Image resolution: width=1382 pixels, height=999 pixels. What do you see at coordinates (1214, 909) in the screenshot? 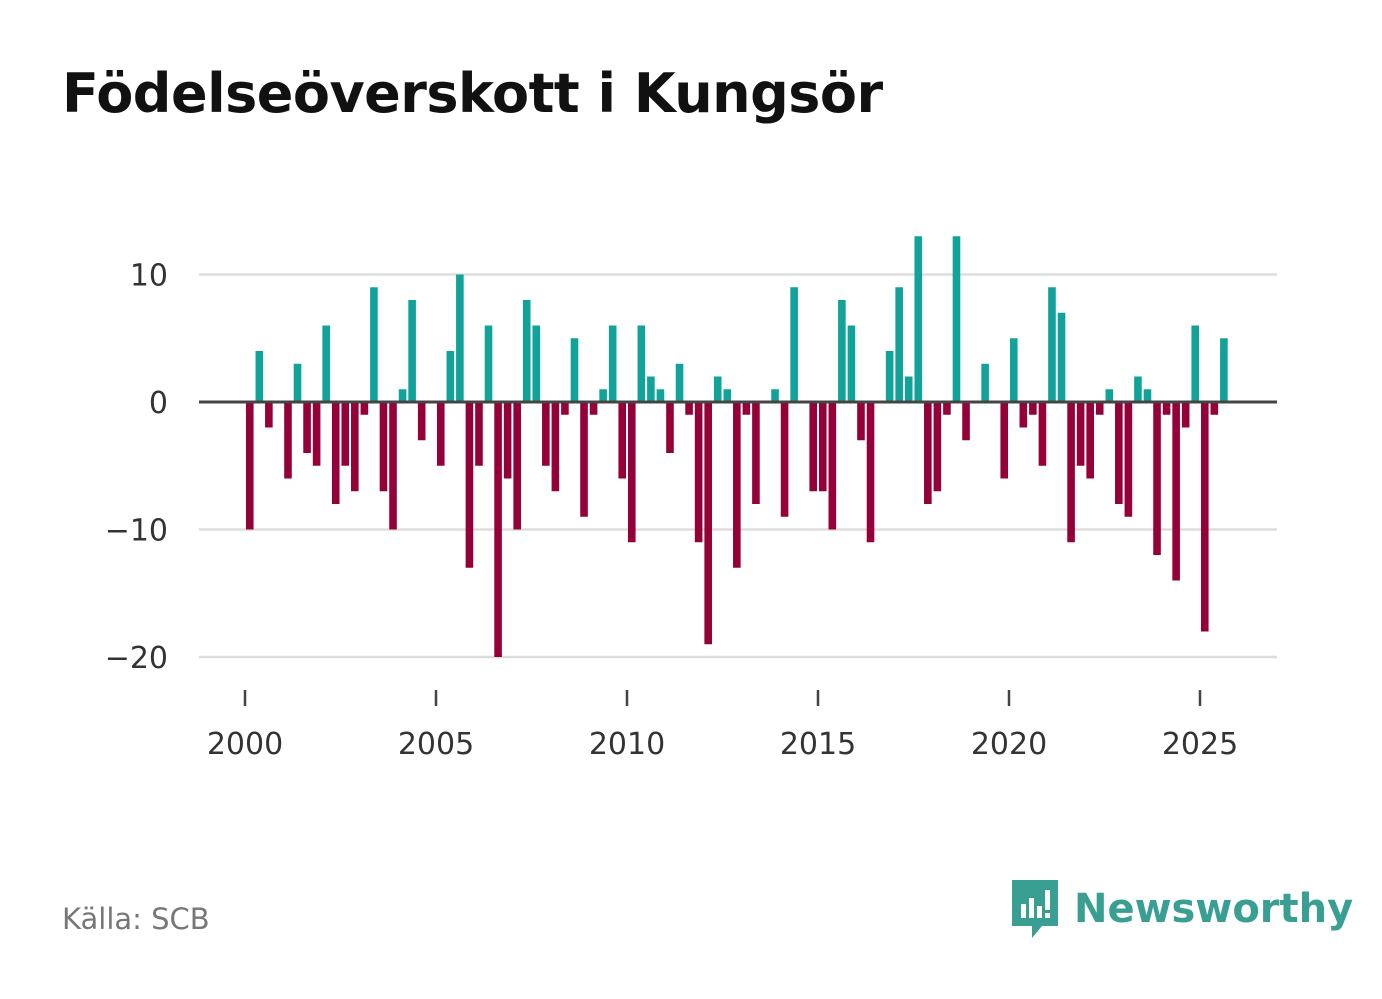
I see `brand-name: Newsworthy` at bounding box center [1214, 909].